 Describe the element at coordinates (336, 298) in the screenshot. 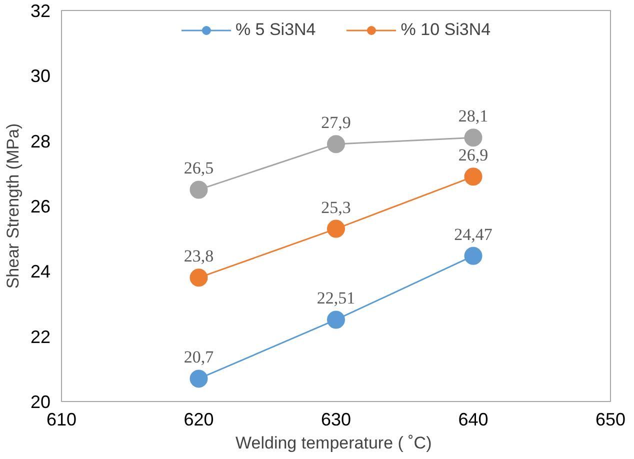

I see `data-label: 22,51` at that location.